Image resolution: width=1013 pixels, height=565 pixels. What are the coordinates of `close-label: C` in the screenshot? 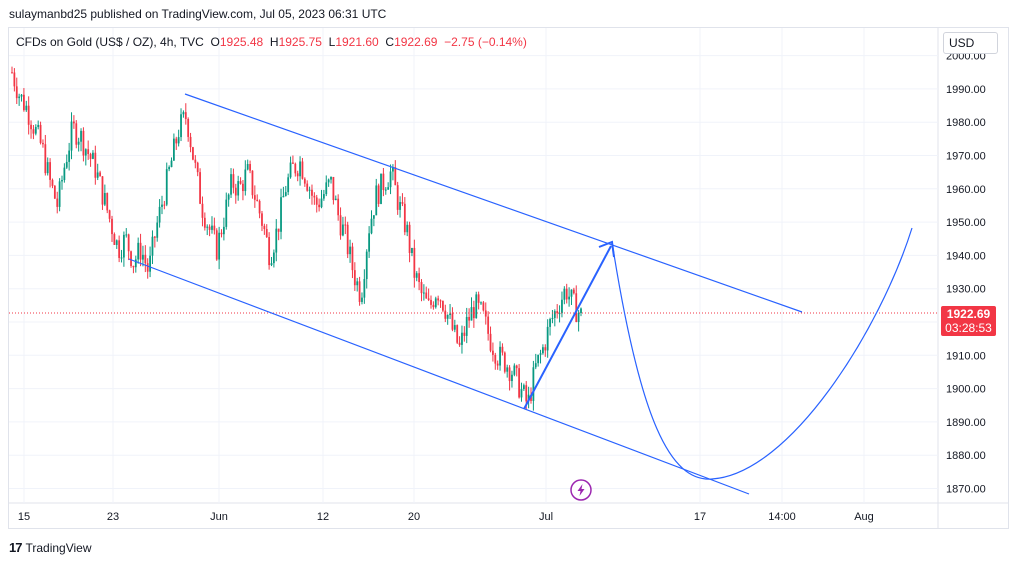 It's located at (390, 42).